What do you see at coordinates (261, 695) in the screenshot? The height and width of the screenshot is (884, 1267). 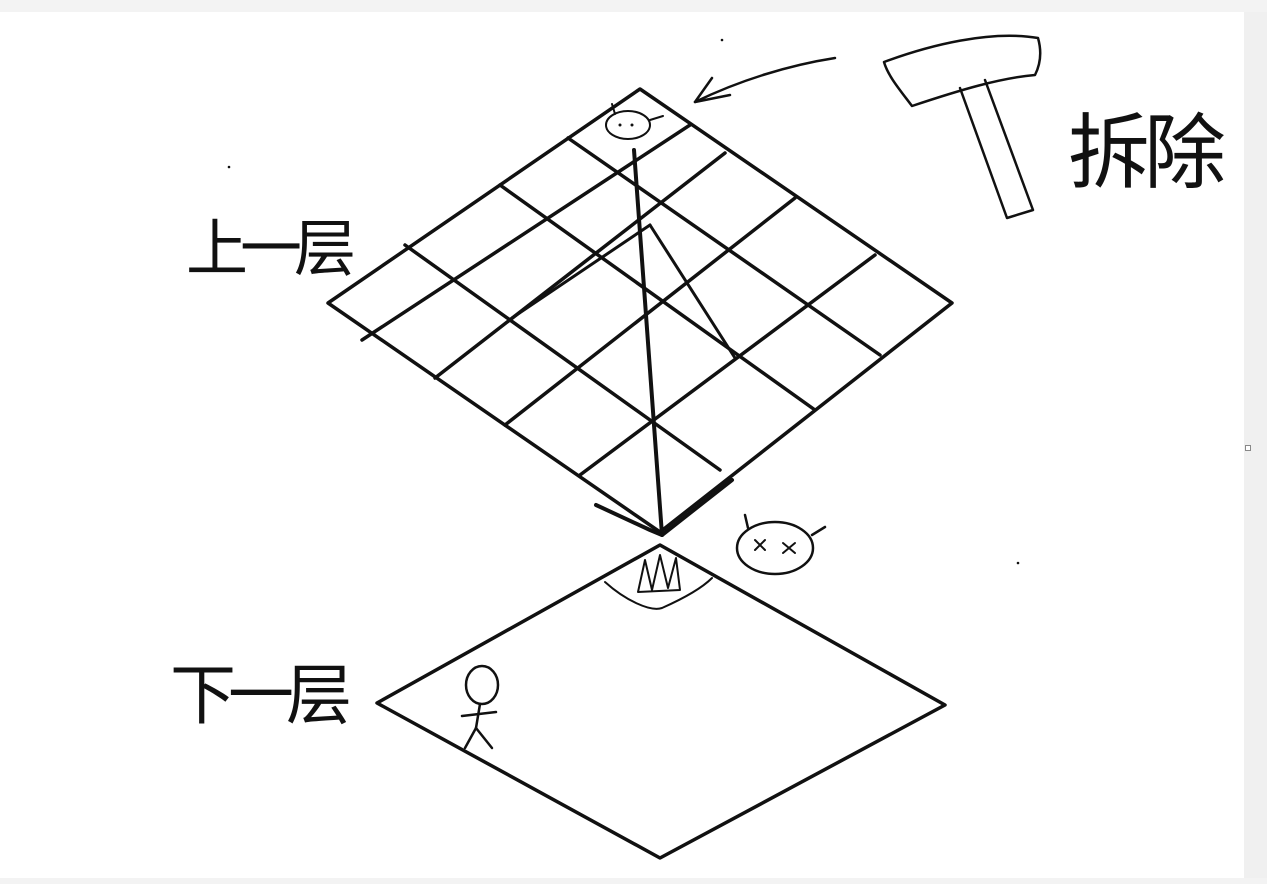 I see `lower-floor-label: 下一层` at bounding box center [261, 695].